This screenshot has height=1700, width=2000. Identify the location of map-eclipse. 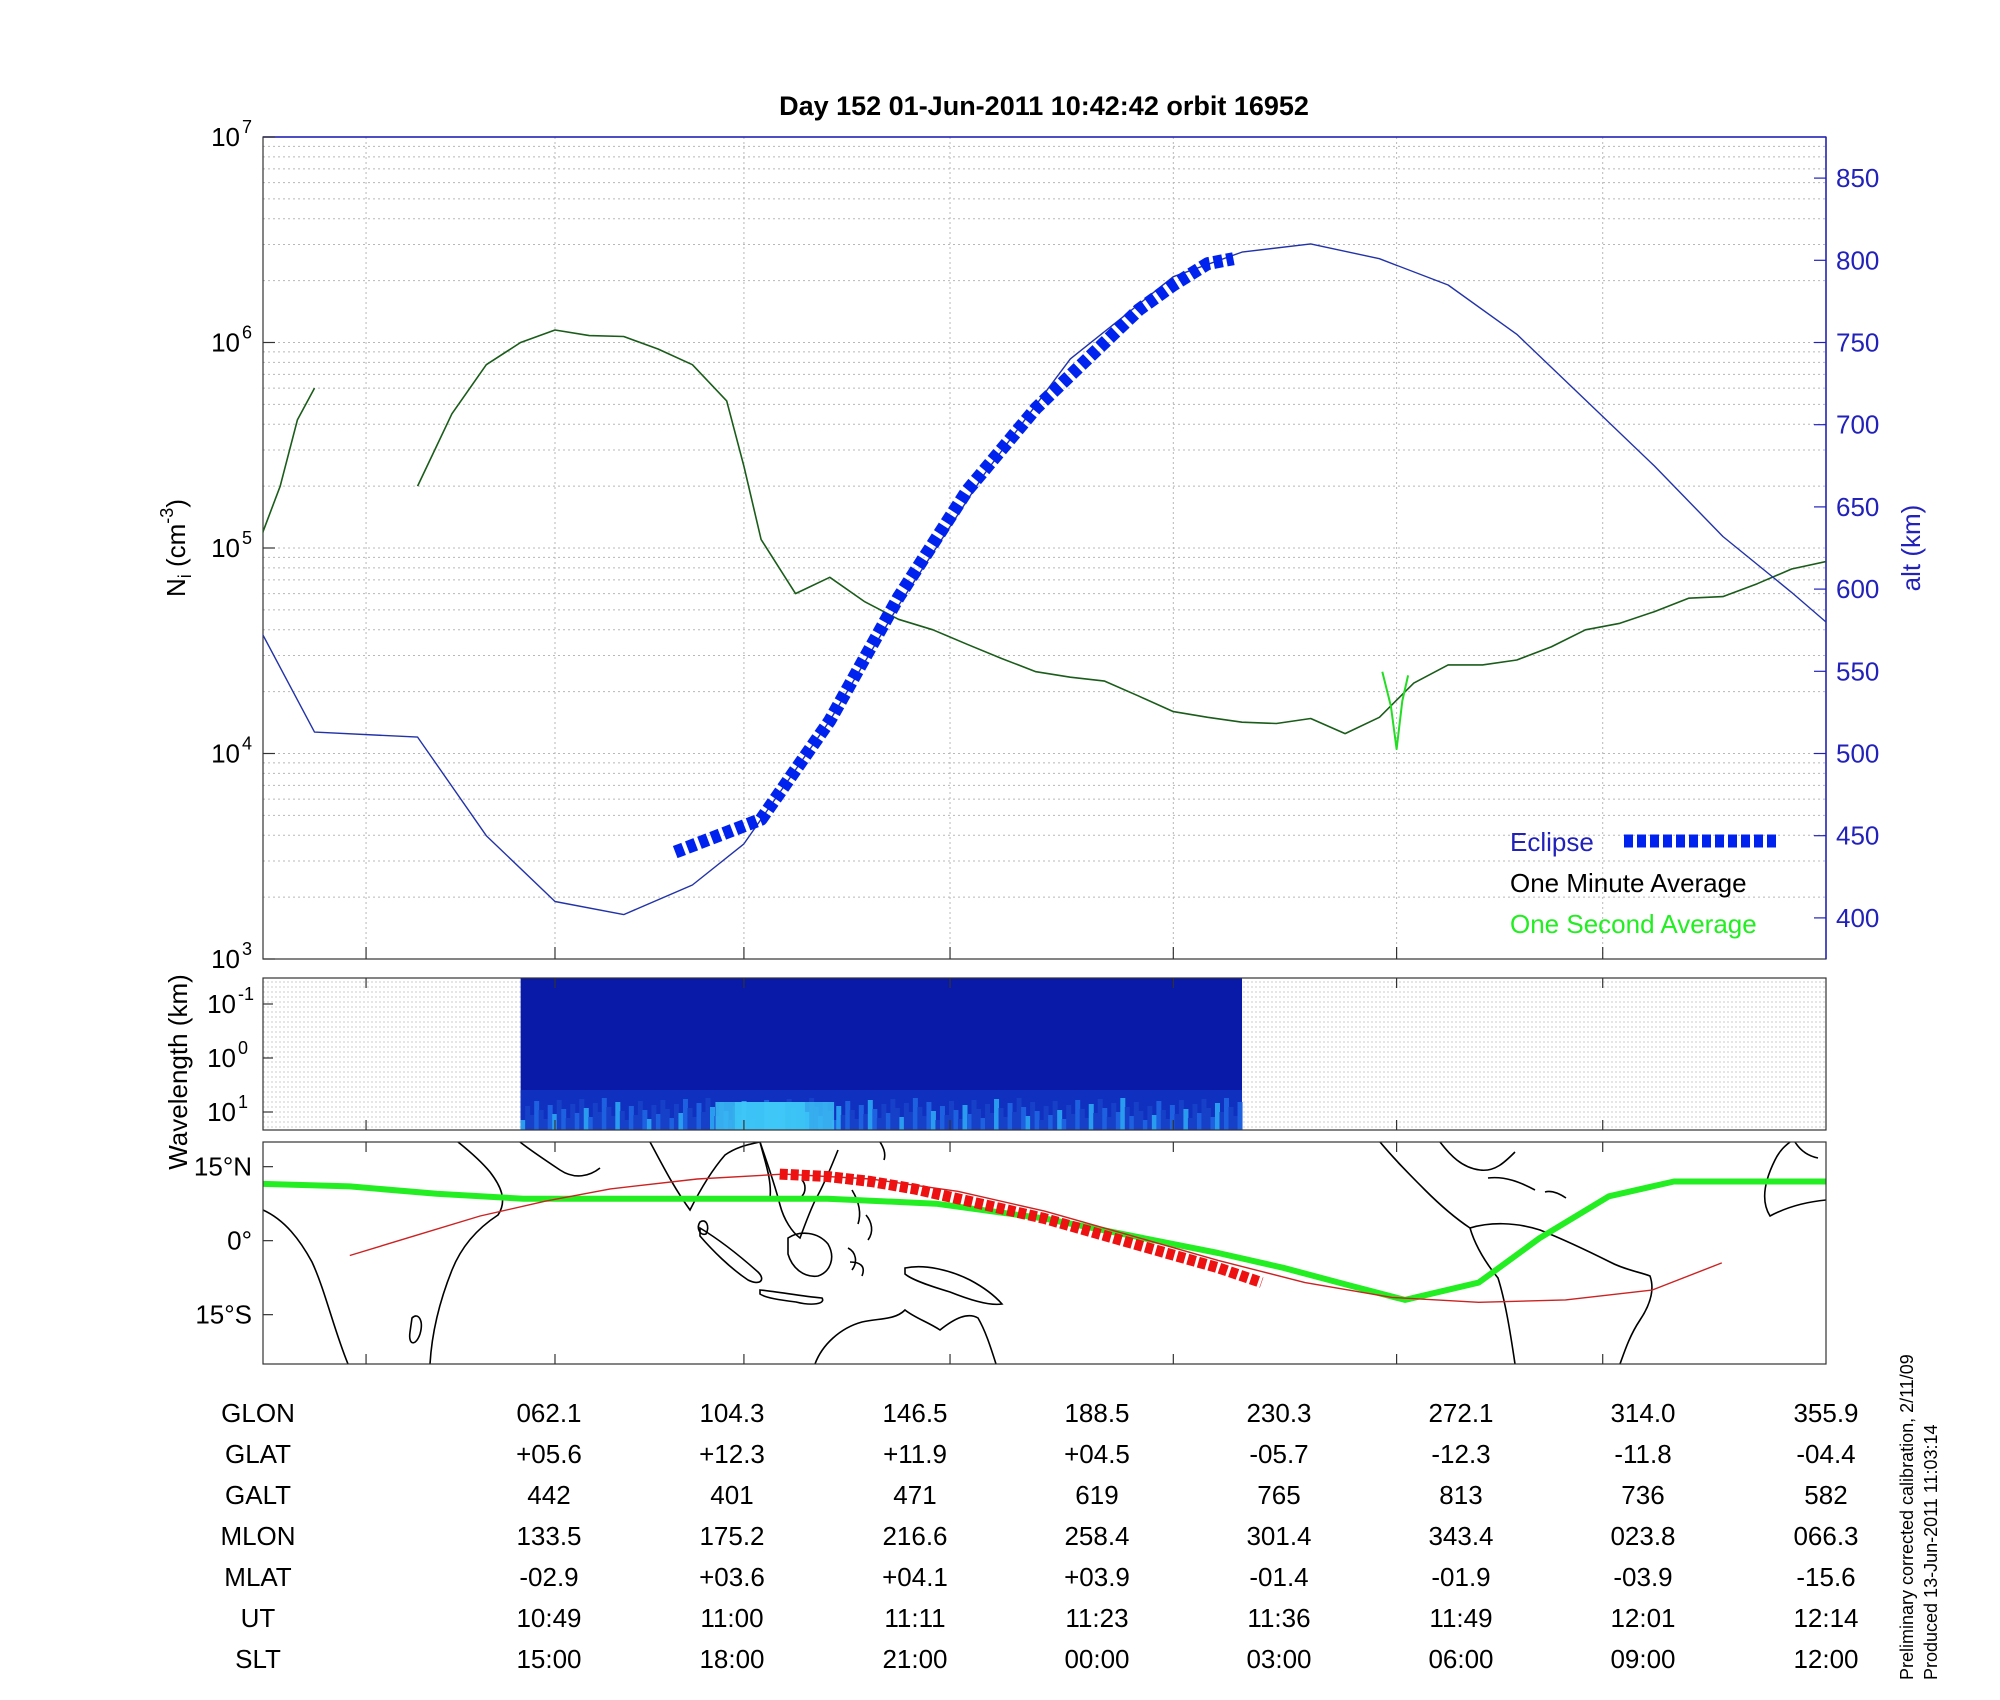
(1021, 1228).